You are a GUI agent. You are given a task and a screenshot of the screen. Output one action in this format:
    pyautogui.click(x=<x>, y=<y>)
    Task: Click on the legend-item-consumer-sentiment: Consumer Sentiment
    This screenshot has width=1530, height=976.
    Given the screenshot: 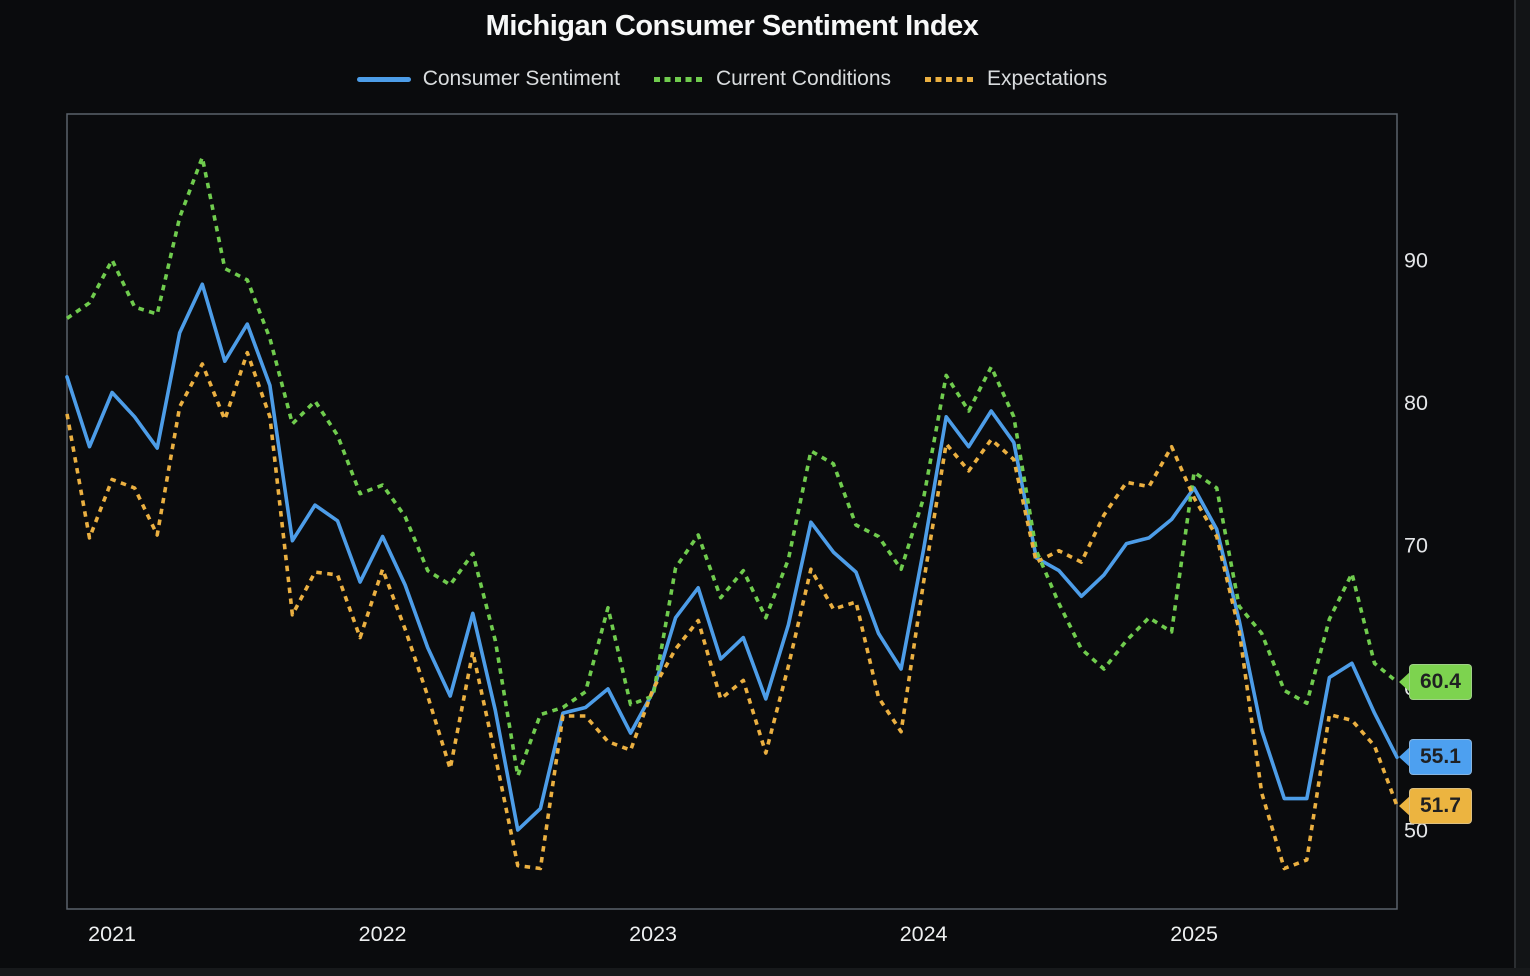 What is the action you would take?
    pyautogui.click(x=488, y=79)
    